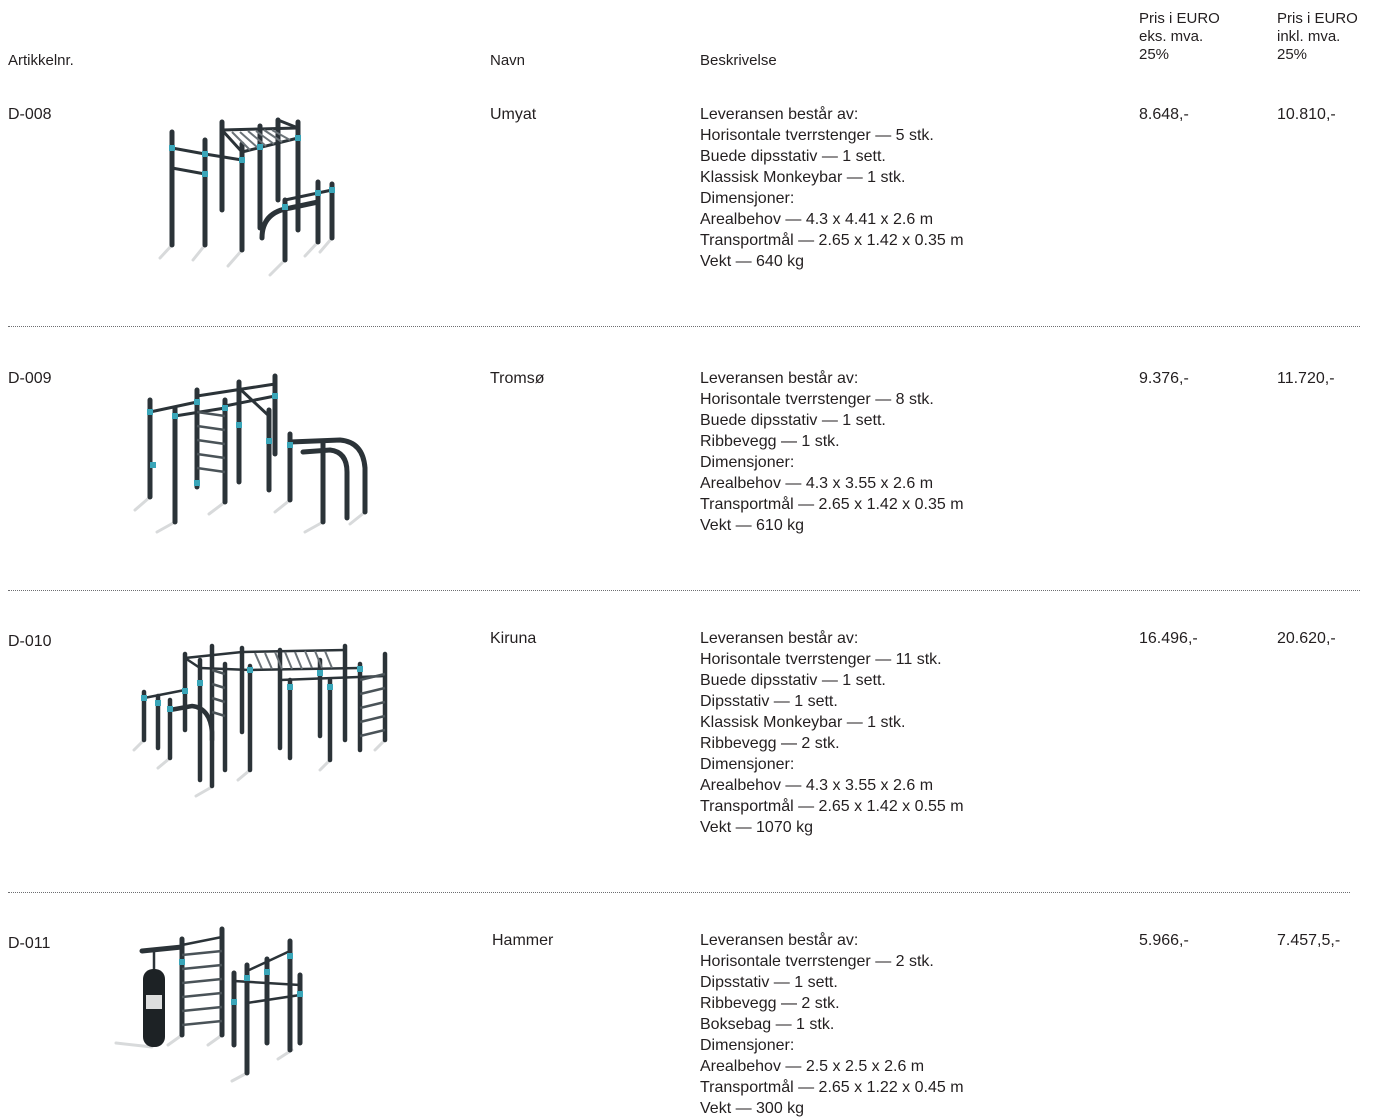 The height and width of the screenshot is (1120, 1376). What do you see at coordinates (817, 399) in the screenshot?
I see `description-line: Horisontale tverrstenger — 8 stk.` at bounding box center [817, 399].